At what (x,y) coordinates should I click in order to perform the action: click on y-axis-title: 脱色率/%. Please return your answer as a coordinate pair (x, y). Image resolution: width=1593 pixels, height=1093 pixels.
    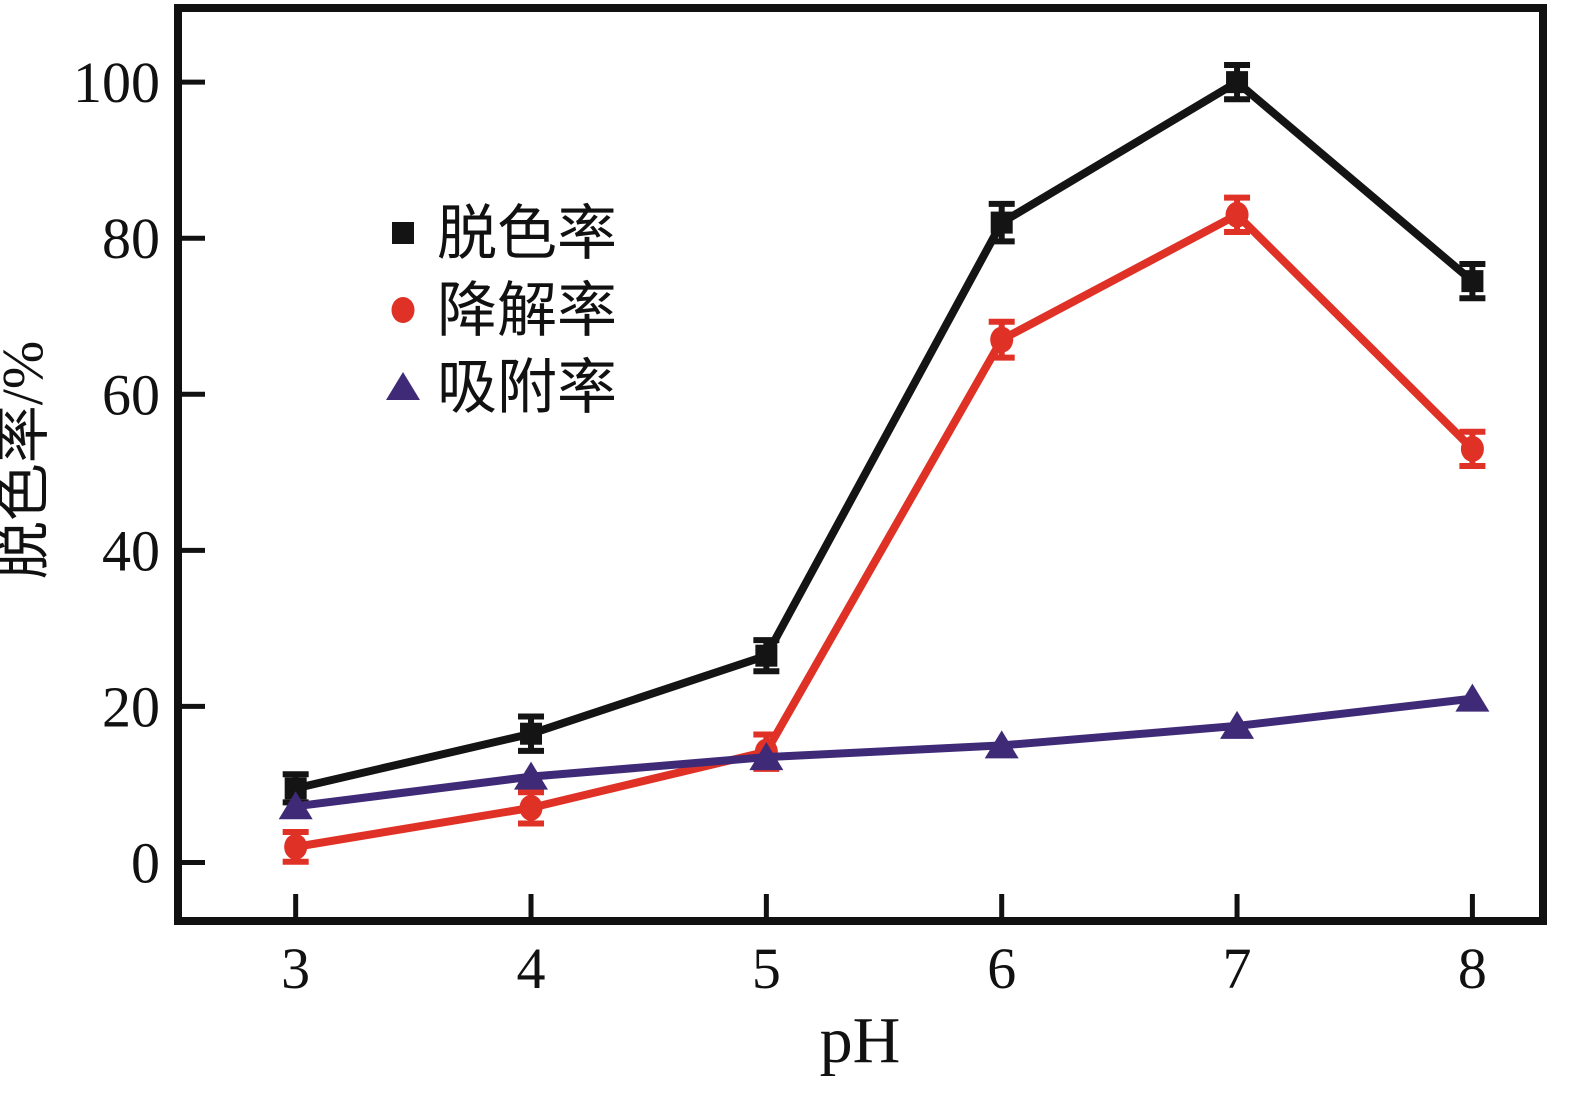
    Looking at the image, I should click on (27, 460).